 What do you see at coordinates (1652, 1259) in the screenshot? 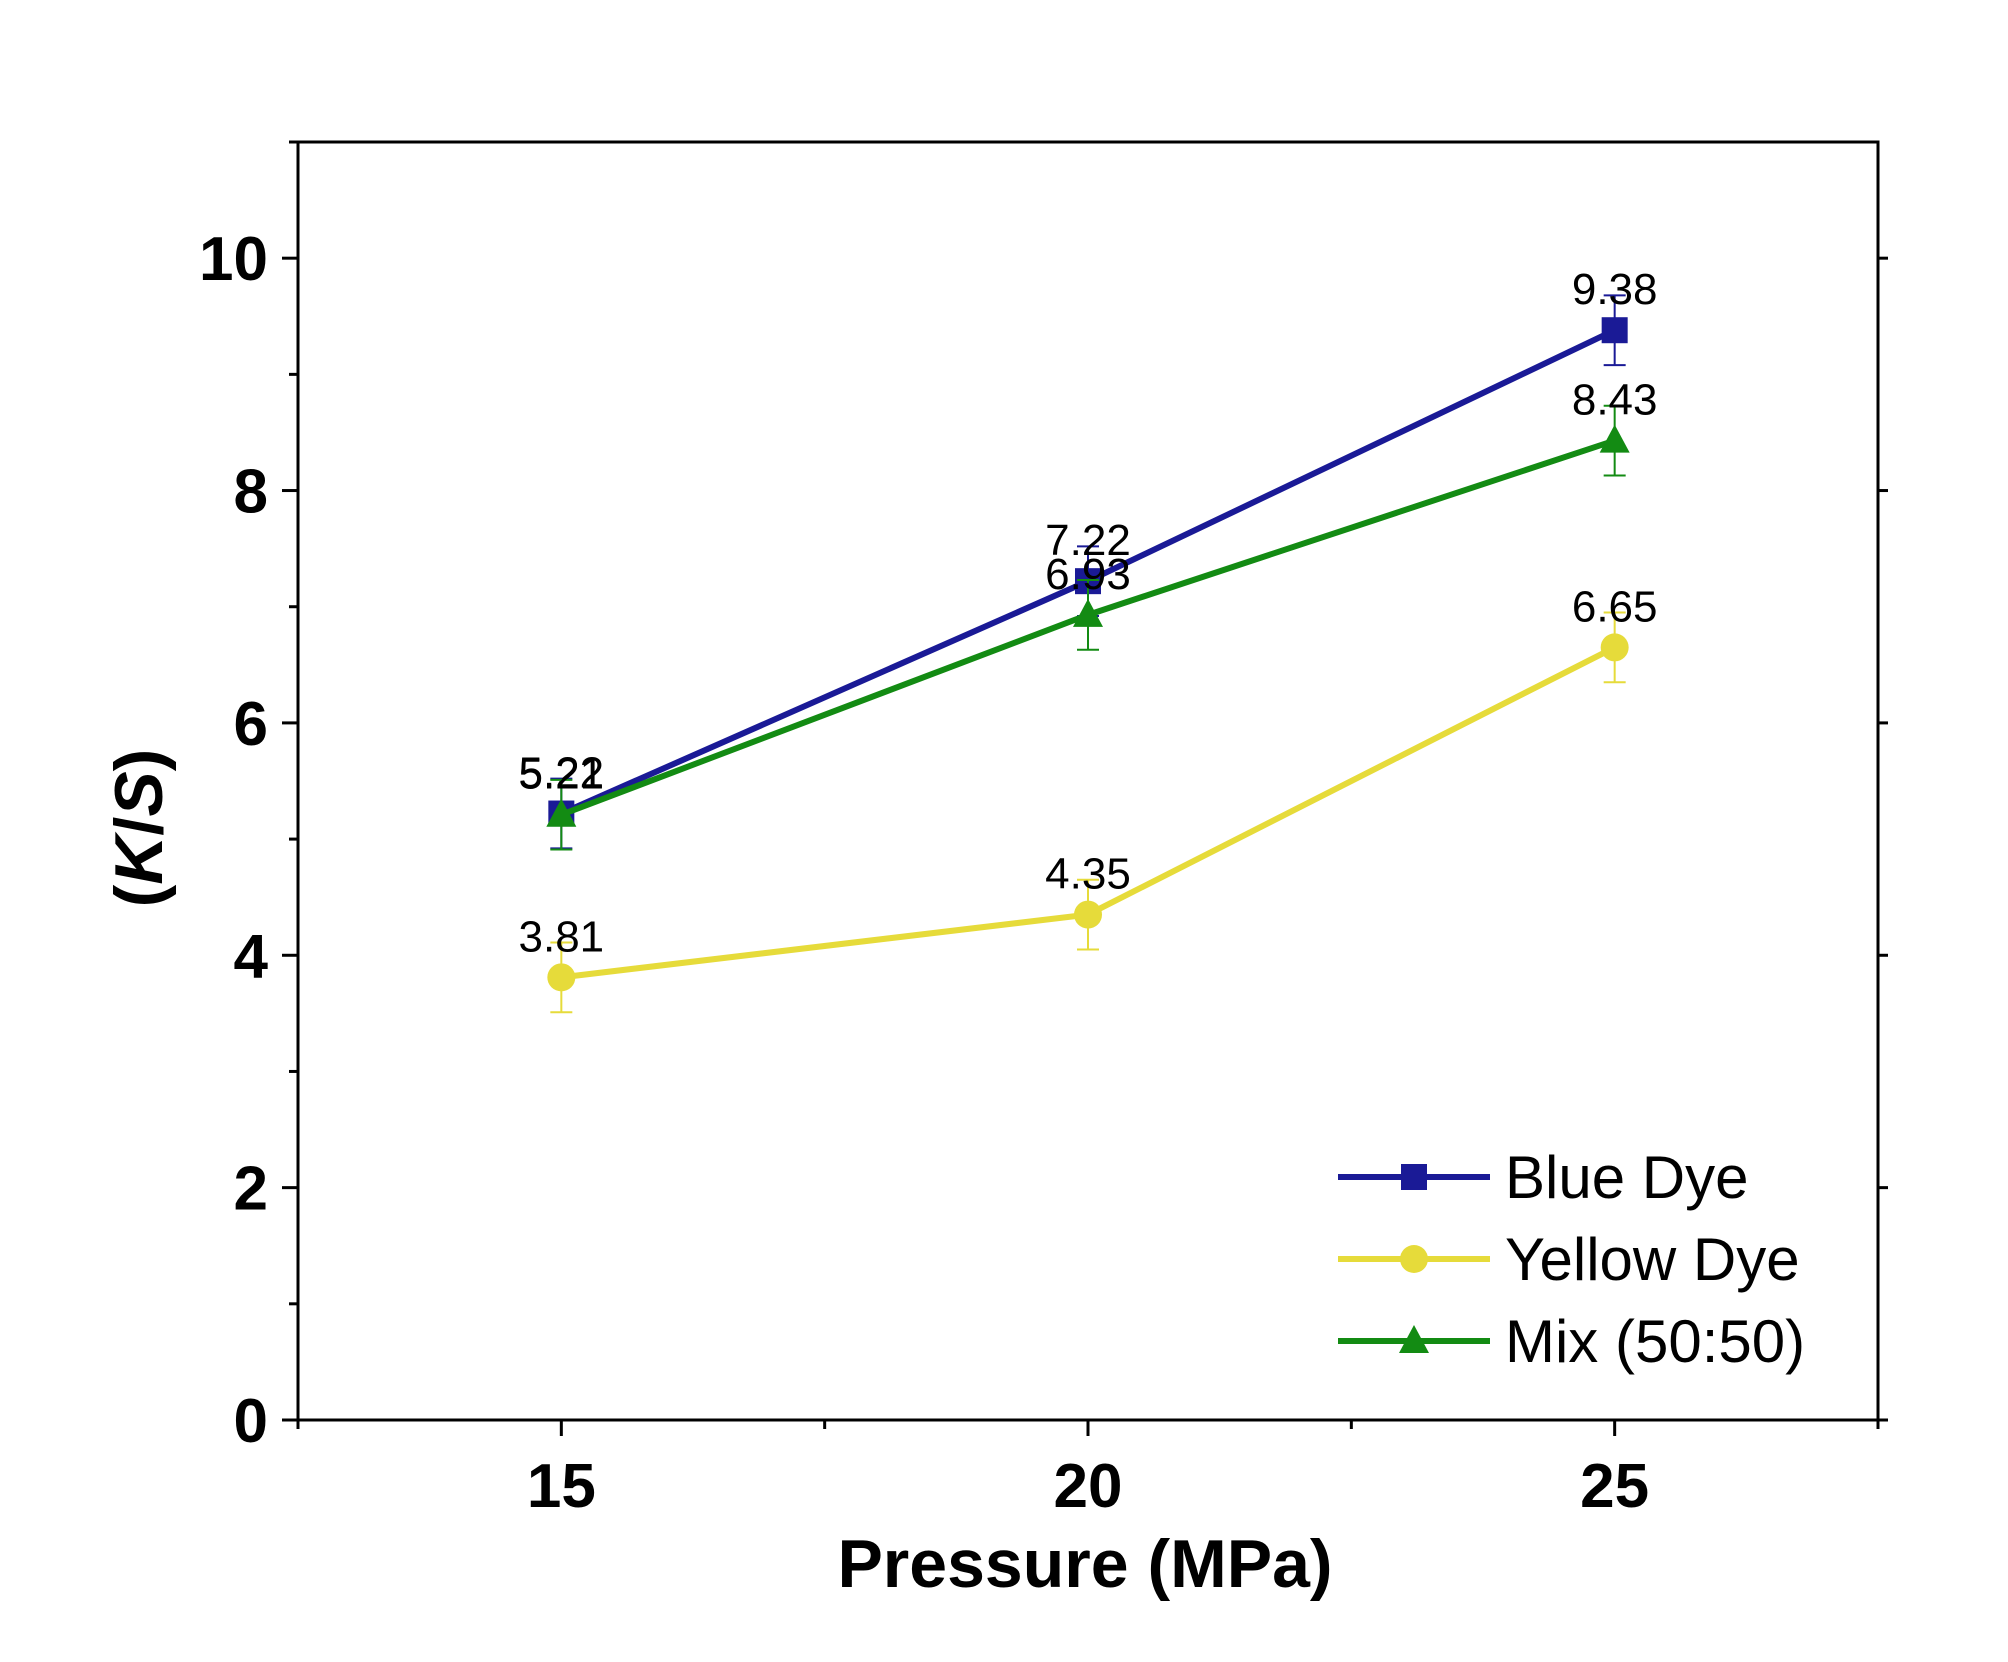
I see `legend-label: Yellow Dye` at bounding box center [1652, 1259].